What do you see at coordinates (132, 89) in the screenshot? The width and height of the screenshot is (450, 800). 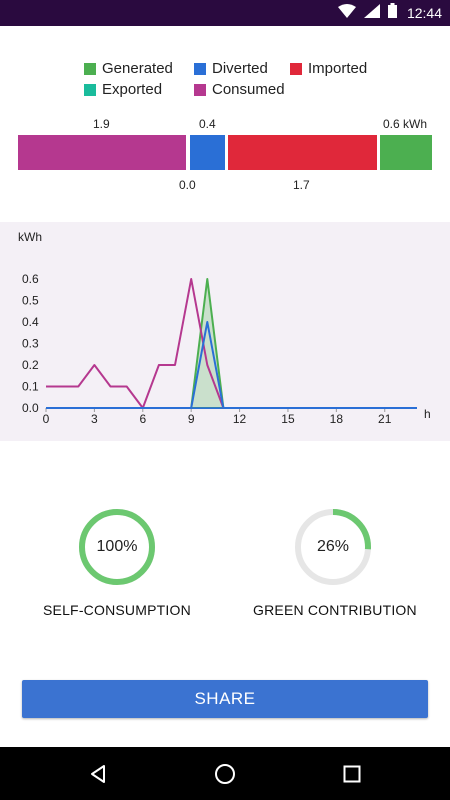 I see `legend-label: Exported` at bounding box center [132, 89].